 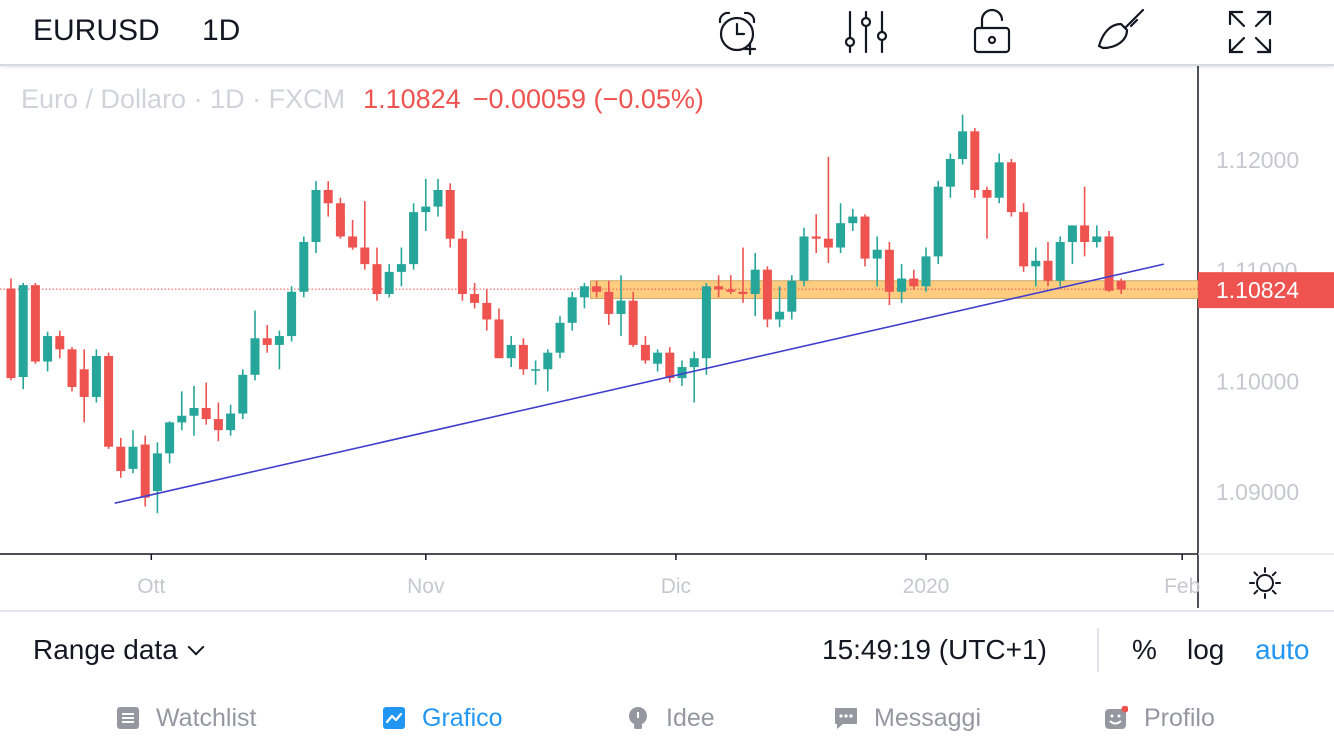 What do you see at coordinates (1179, 718) in the screenshot?
I see `nav-profile-label: Profilo` at bounding box center [1179, 718].